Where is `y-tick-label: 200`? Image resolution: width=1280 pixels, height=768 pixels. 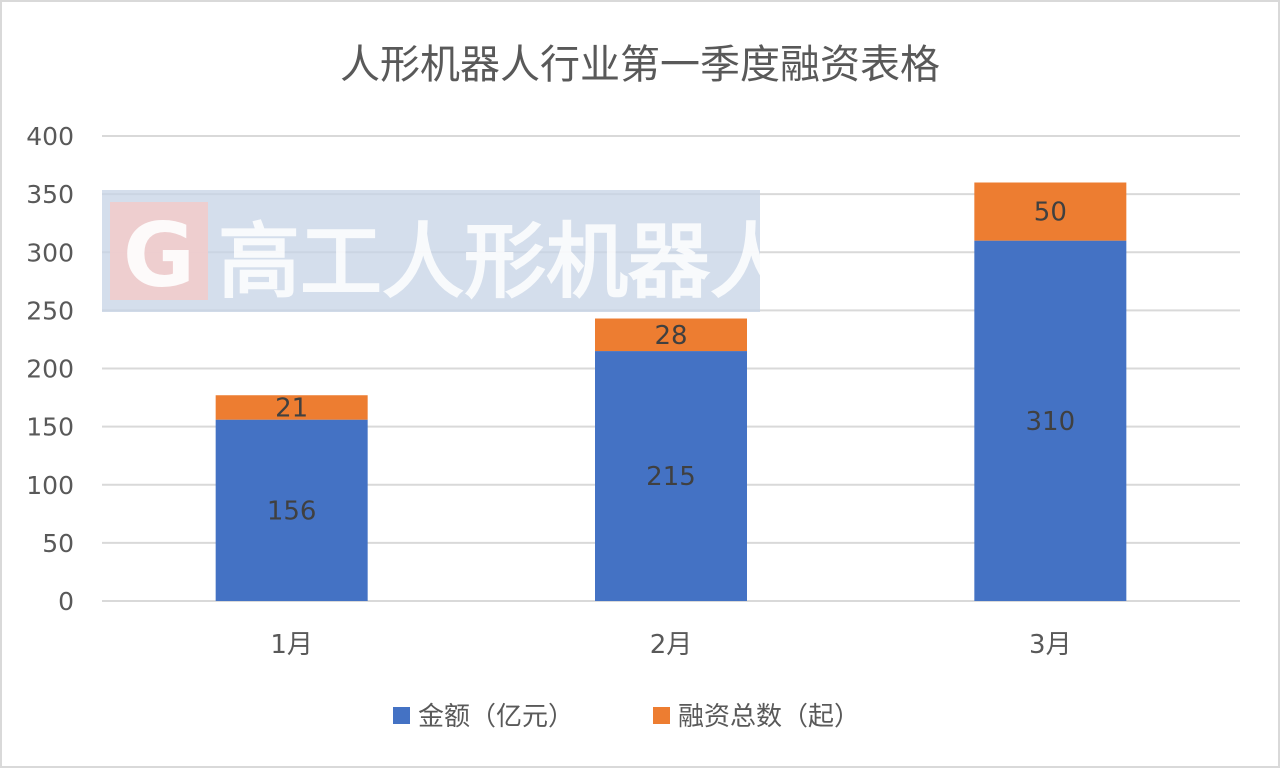
y-tick-label: 200 is located at coordinates (50, 369).